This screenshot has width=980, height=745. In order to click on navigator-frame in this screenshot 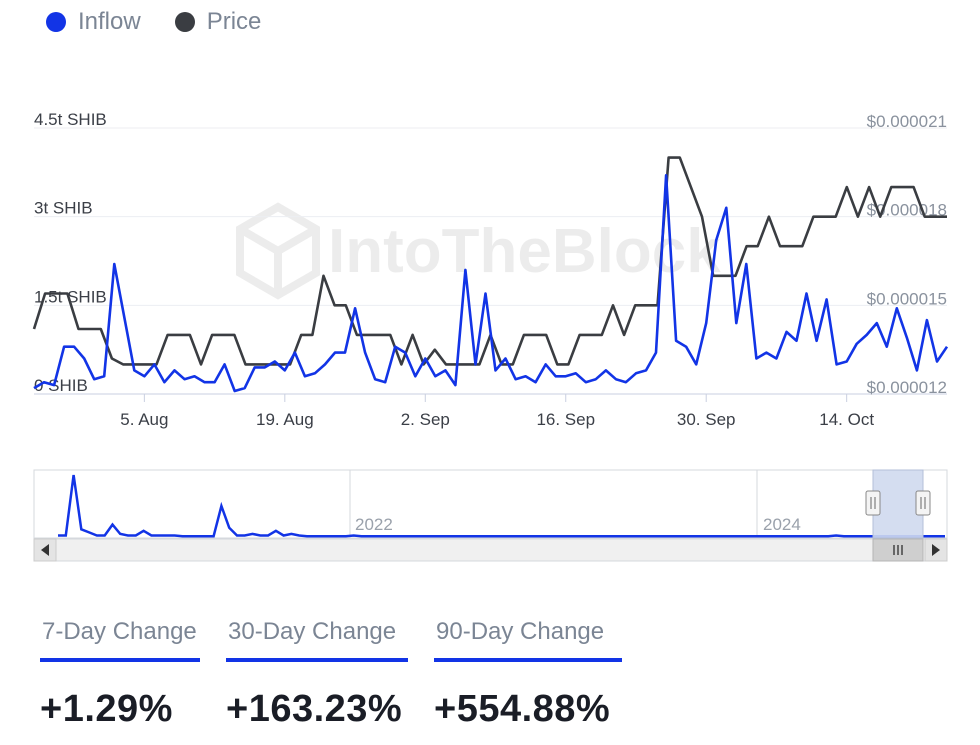, I will do `click(490, 504)`.